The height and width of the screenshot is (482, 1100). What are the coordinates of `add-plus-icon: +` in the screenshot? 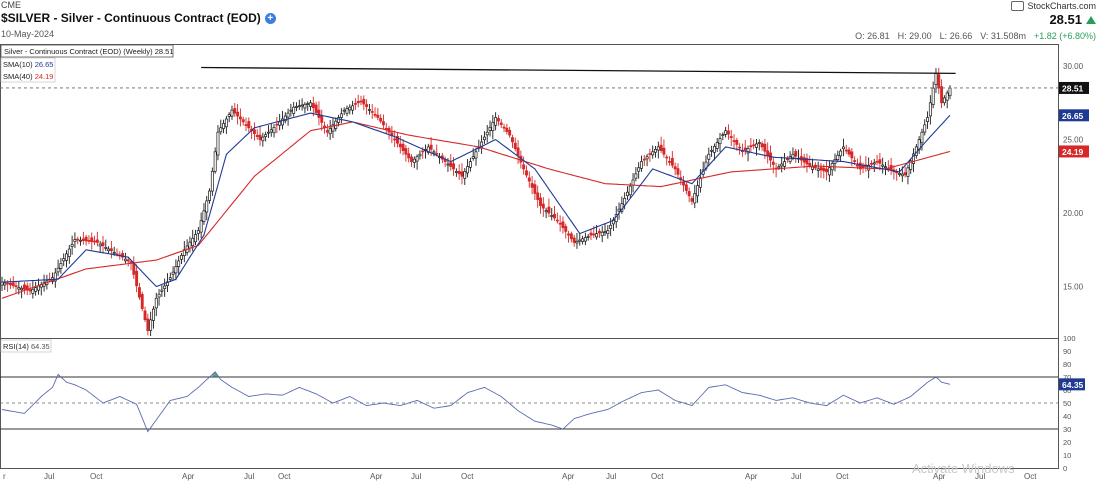 It's located at (270, 18).